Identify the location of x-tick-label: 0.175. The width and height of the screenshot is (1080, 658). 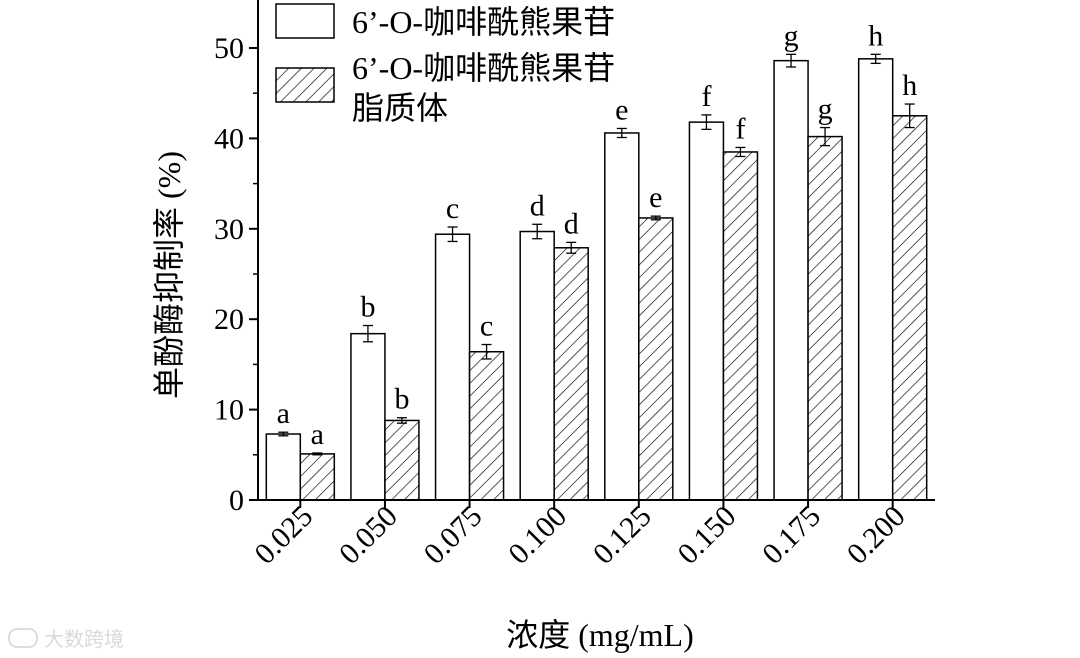
(791, 535).